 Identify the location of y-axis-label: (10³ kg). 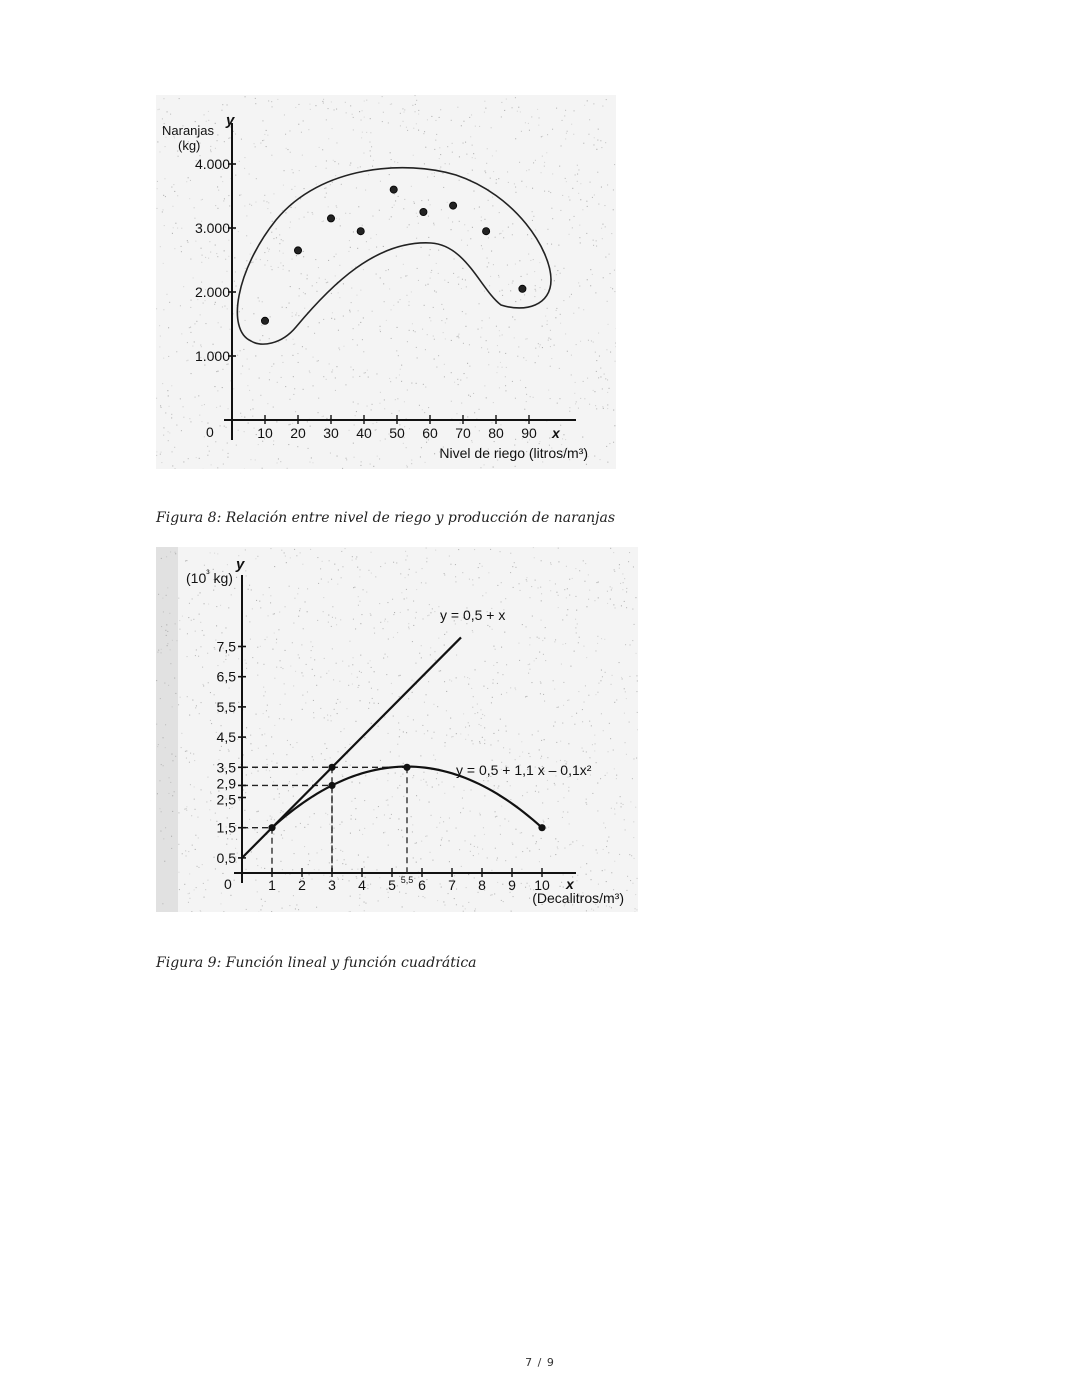
(209, 577).